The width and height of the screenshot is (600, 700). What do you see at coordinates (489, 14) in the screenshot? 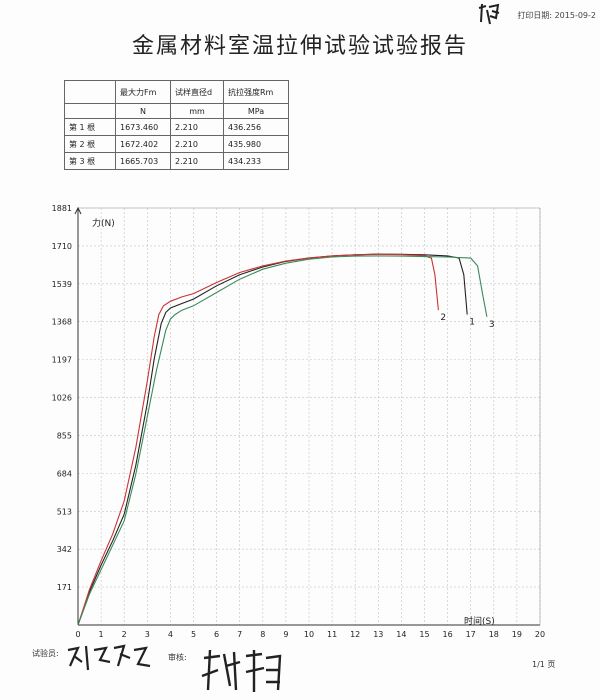
I see `signature-mark-top` at bounding box center [489, 14].